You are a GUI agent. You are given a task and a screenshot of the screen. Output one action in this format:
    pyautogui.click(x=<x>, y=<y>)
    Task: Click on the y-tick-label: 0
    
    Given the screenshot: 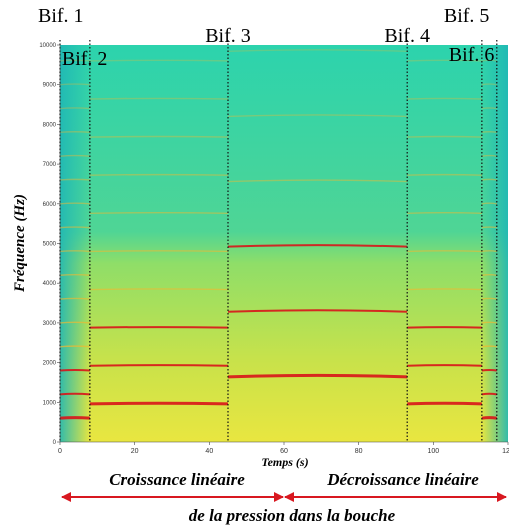 What is the action you would take?
    pyautogui.click(x=55, y=443)
    